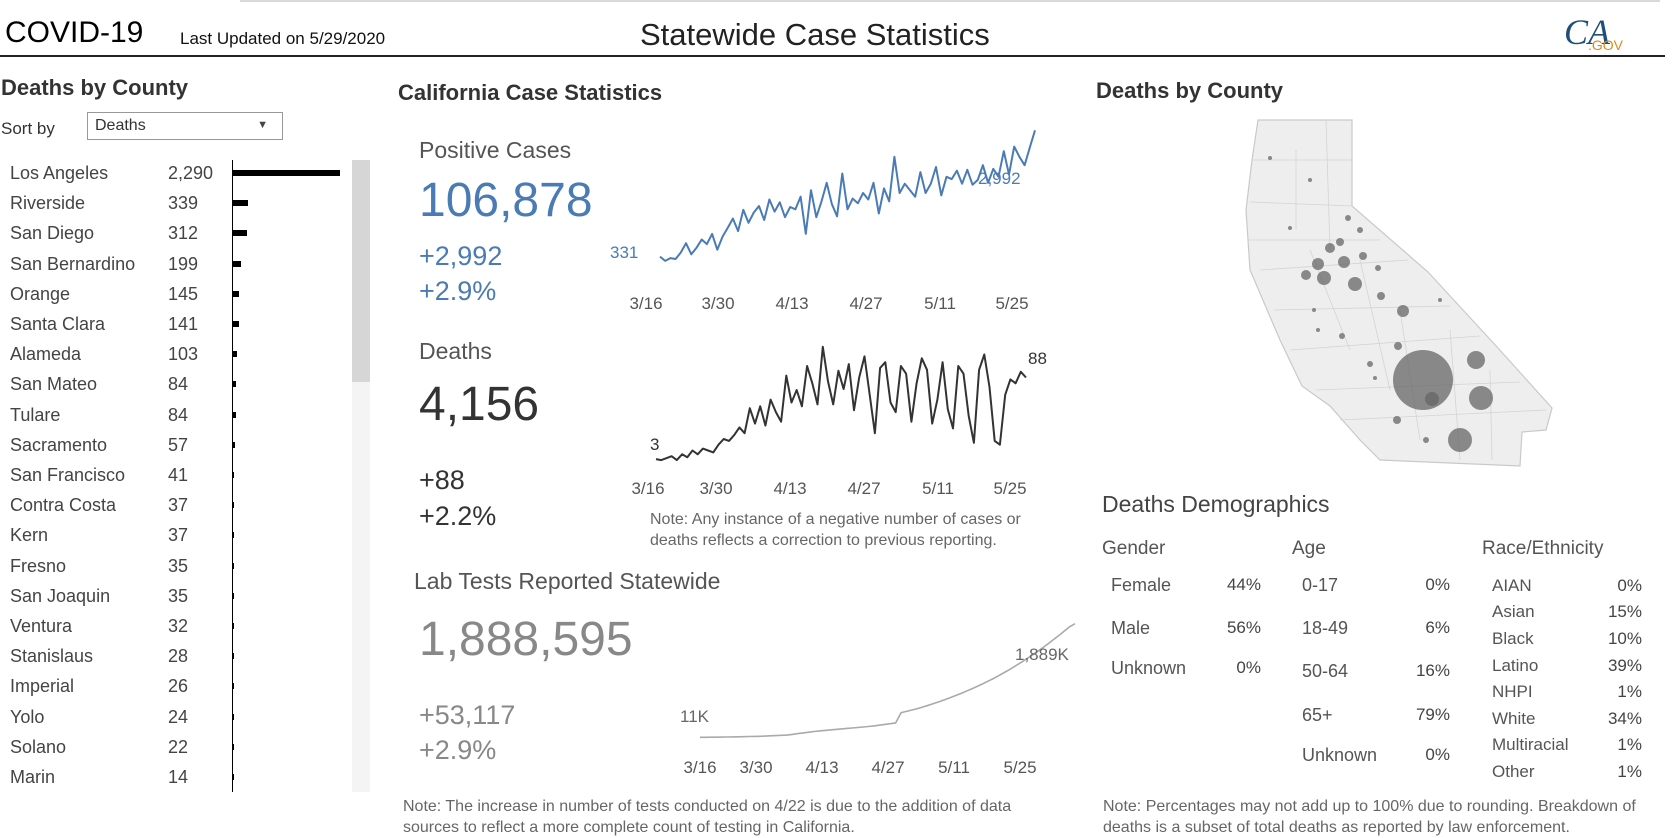  What do you see at coordinates (1141, 585) in the screenshot?
I see `demographic-label: Female` at bounding box center [1141, 585].